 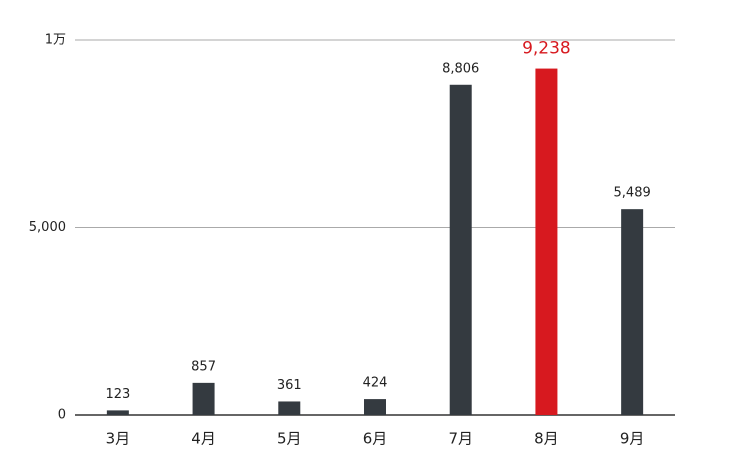 What do you see at coordinates (203, 366) in the screenshot?
I see `value-label: 857` at bounding box center [203, 366].